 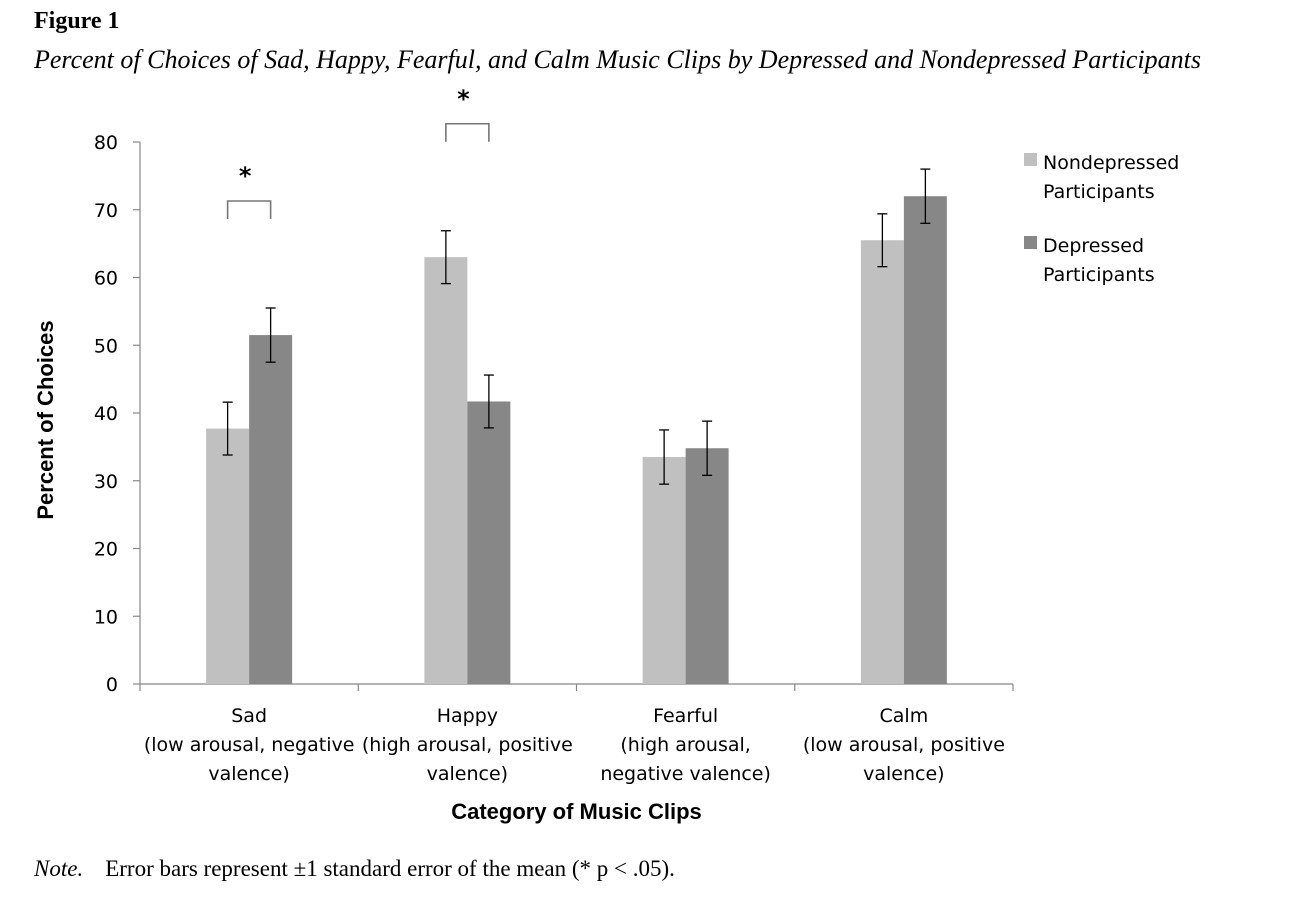 I want to click on x-category-label: (low arousal, positive, so click(x=904, y=745).